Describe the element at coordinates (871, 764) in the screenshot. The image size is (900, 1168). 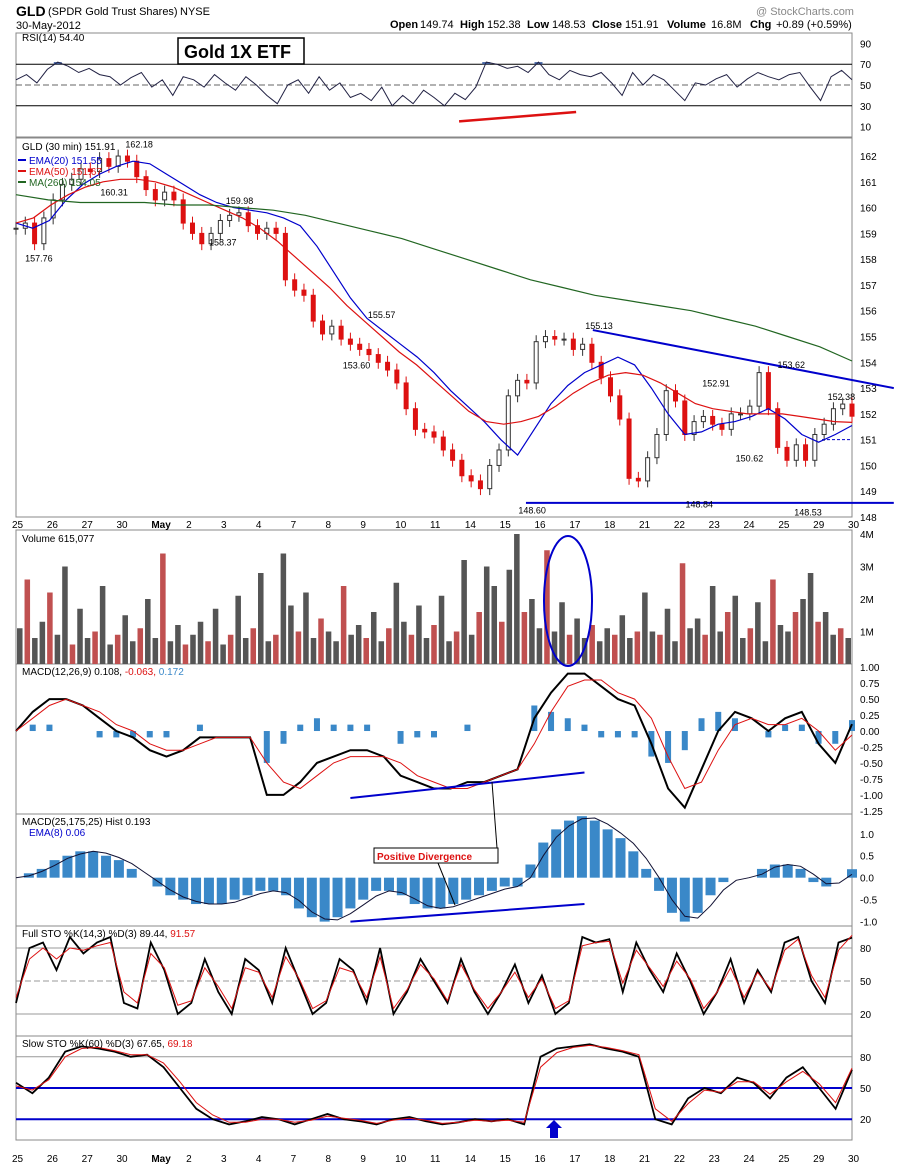
I see `macd1-tick--0.50: -0.50` at that location.